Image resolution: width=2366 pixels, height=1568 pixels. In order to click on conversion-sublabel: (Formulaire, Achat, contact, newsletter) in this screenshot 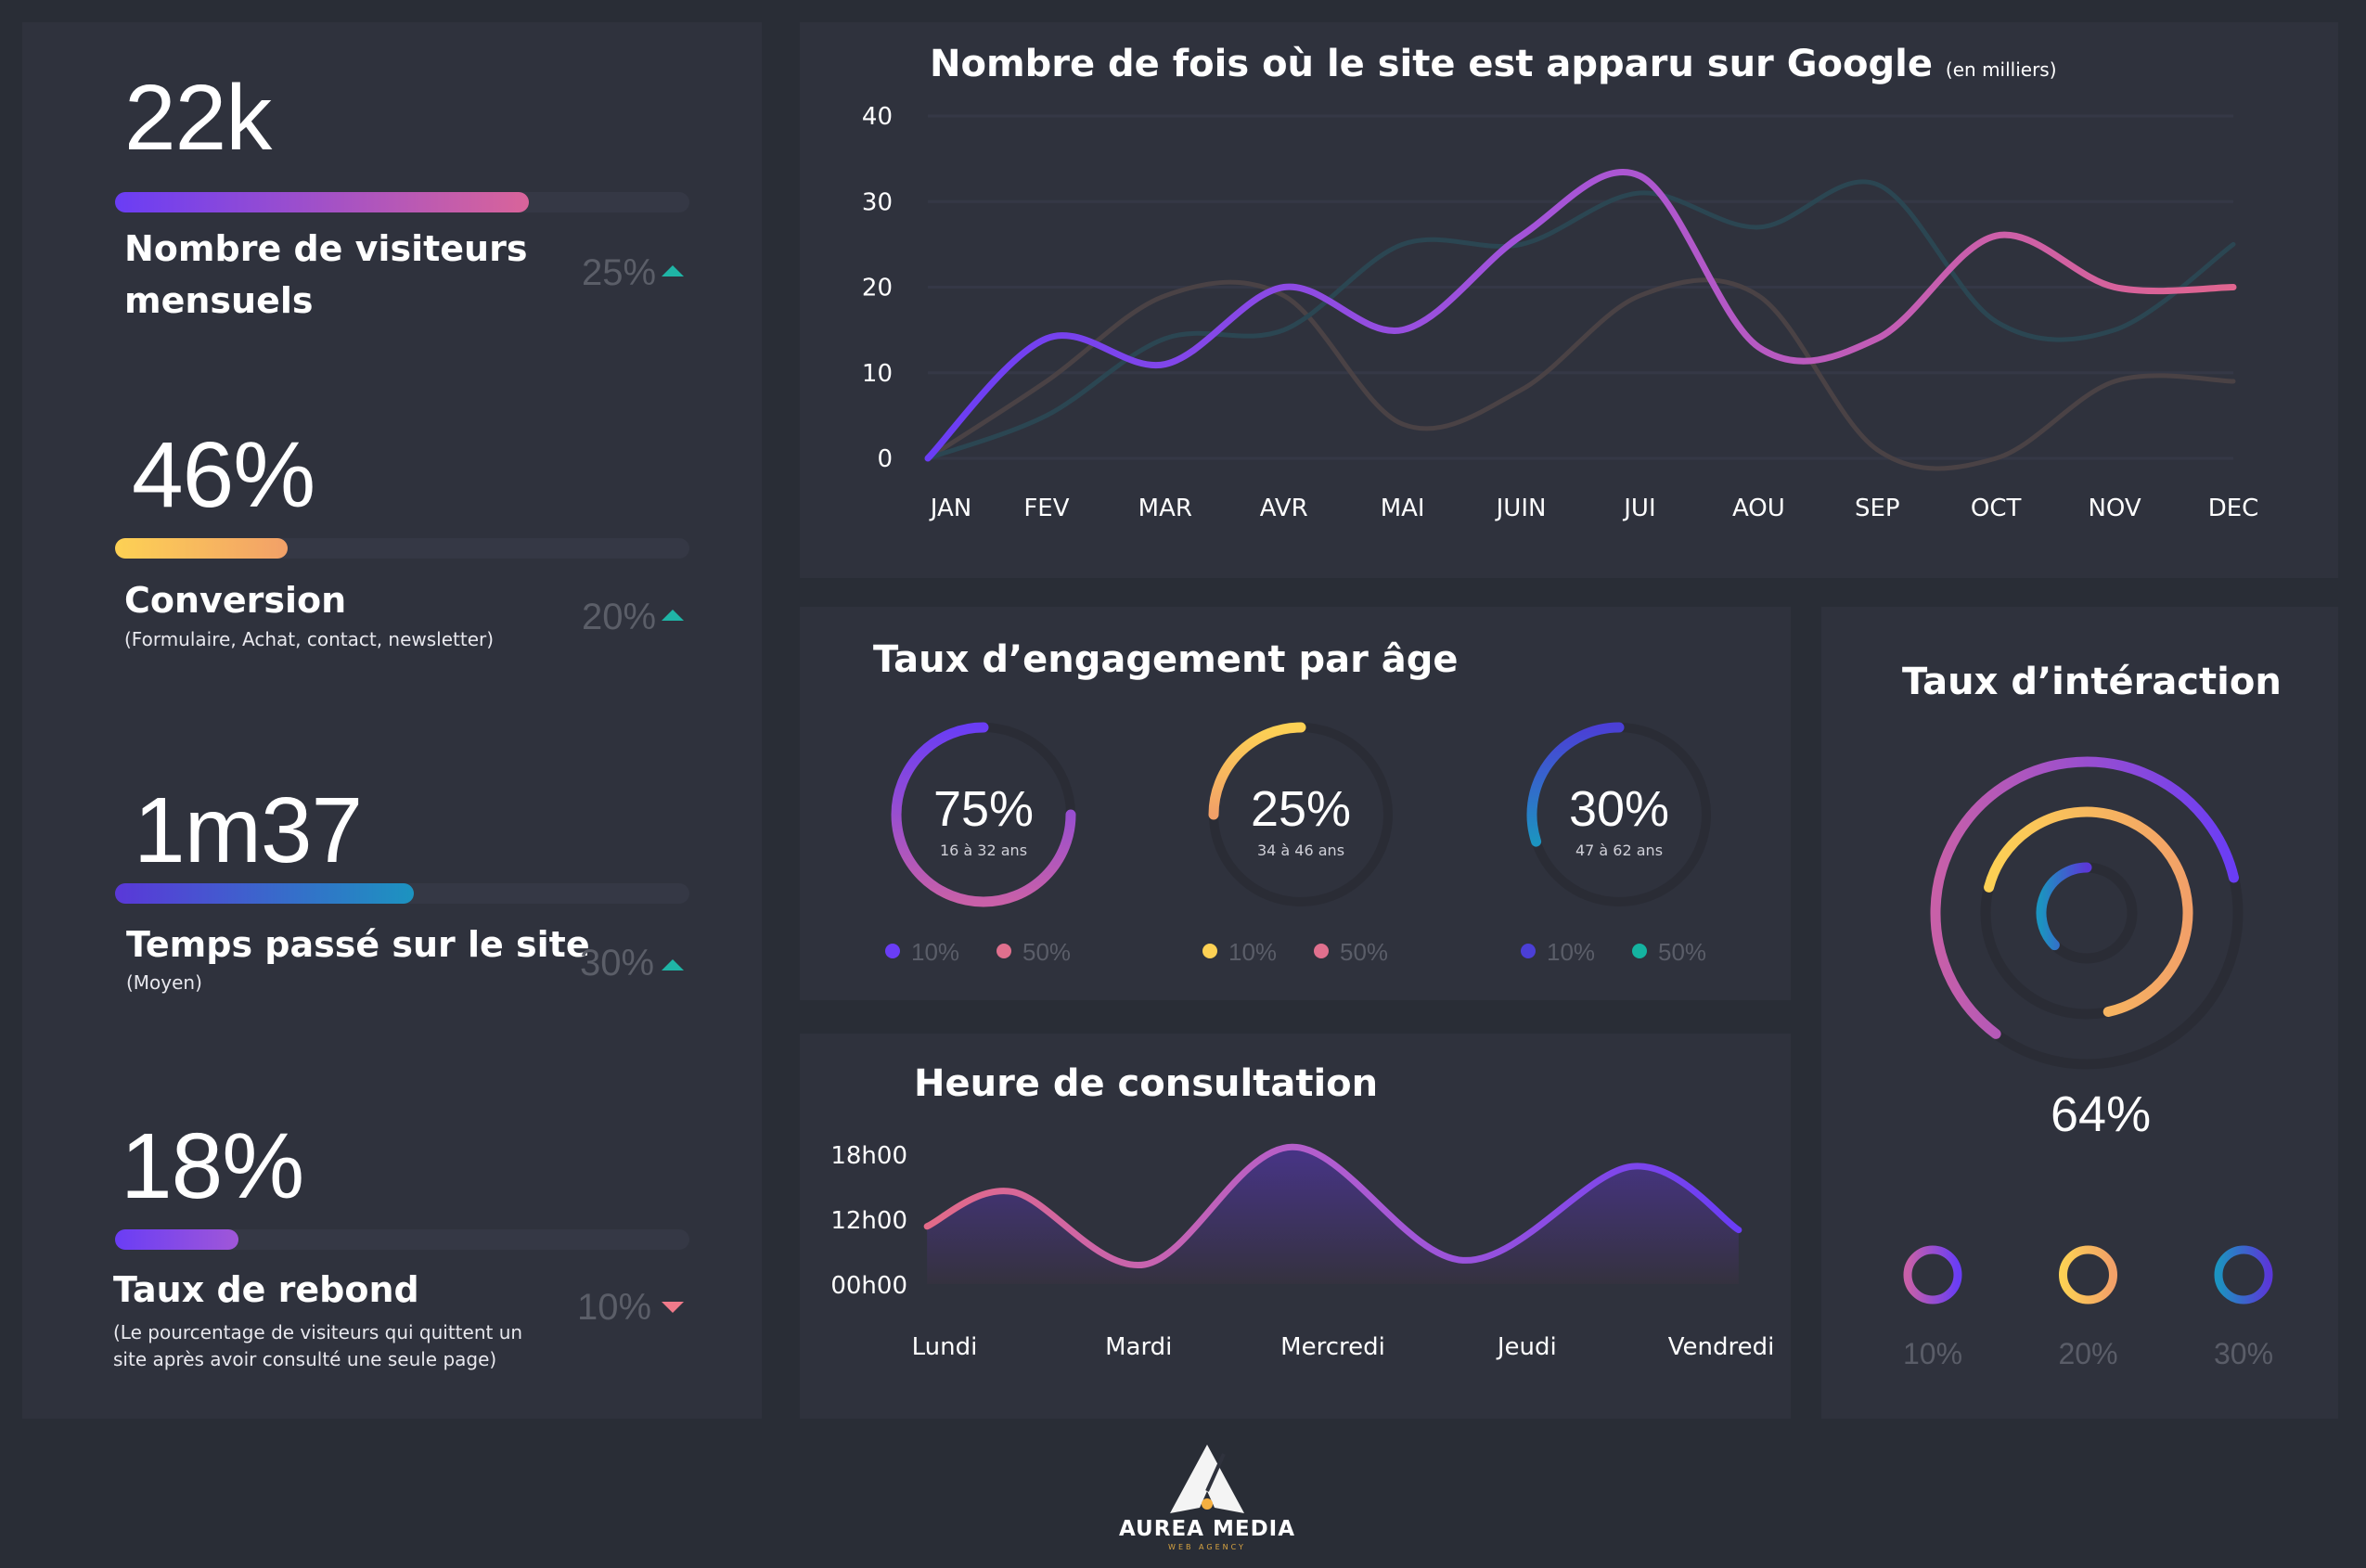, I will do `click(309, 639)`.